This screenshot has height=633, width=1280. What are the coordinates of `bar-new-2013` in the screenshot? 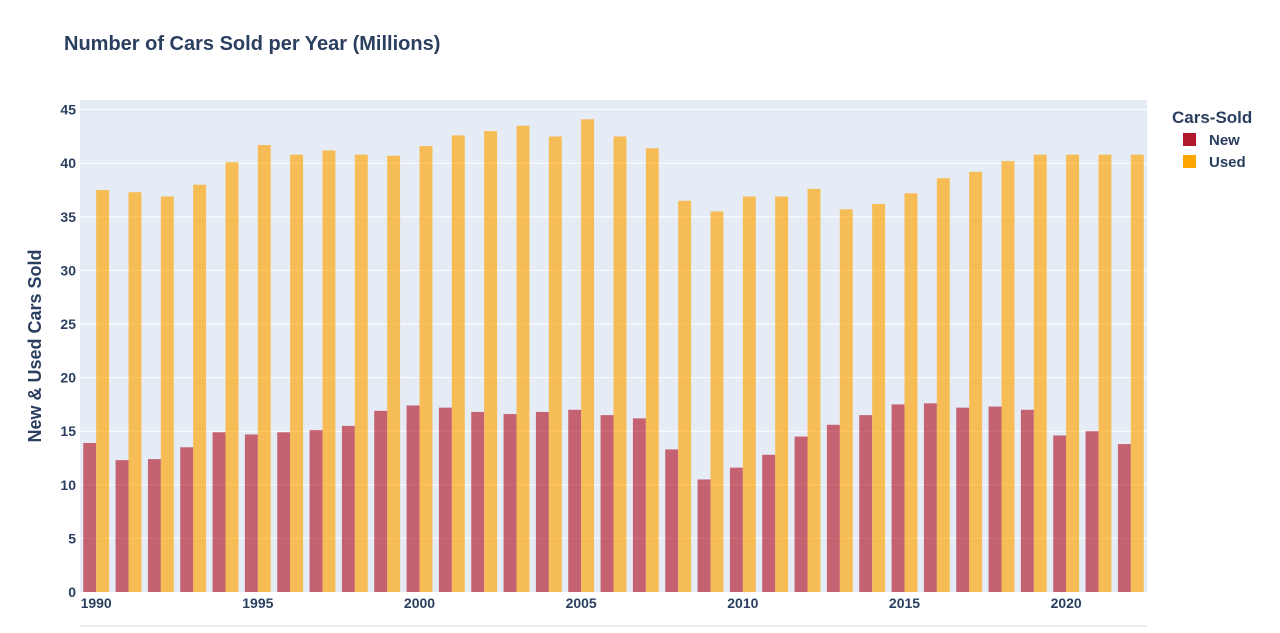 It's located at (833, 508).